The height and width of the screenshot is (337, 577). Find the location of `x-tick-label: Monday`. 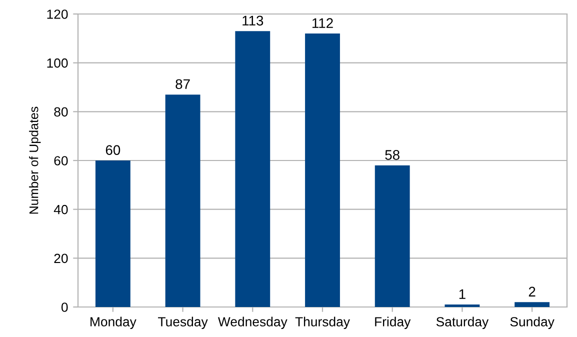

x-tick-label: Monday is located at coordinates (113, 323).